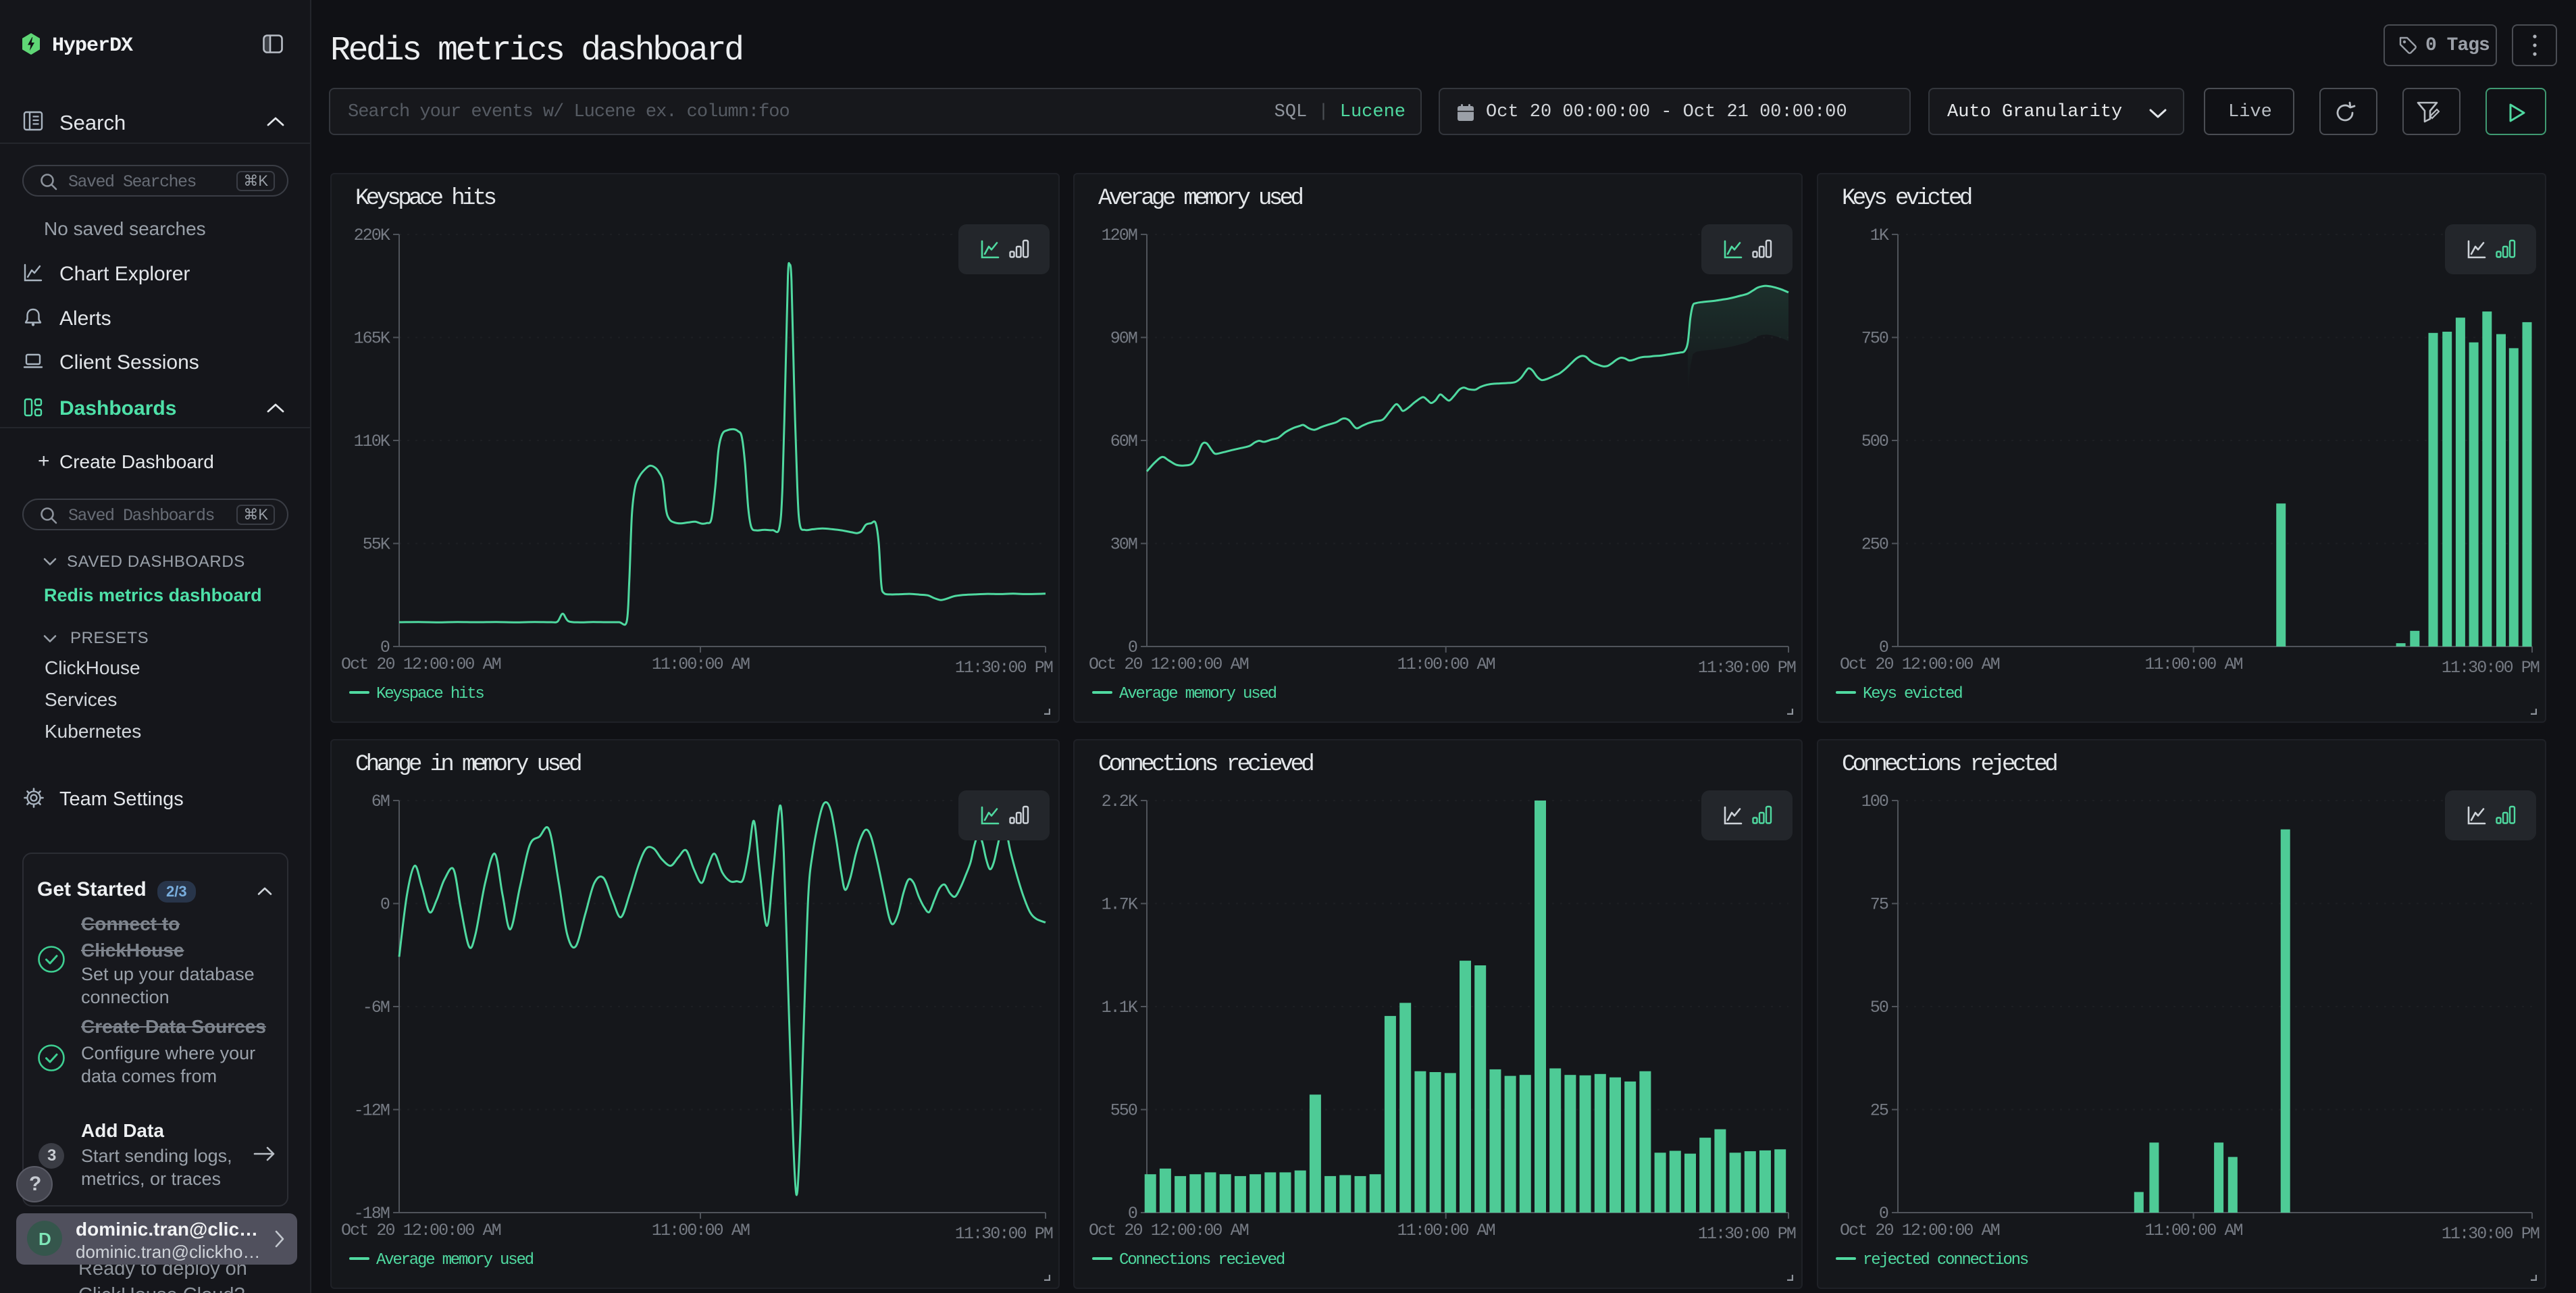 Image resolution: width=2576 pixels, height=1293 pixels. I want to click on svg-text: 75, so click(1879, 905).